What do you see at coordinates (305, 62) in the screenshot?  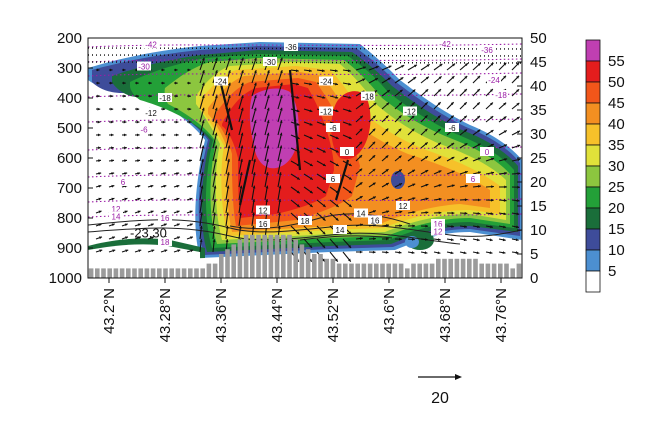 I see `black-dotted-line` at bounding box center [305, 62].